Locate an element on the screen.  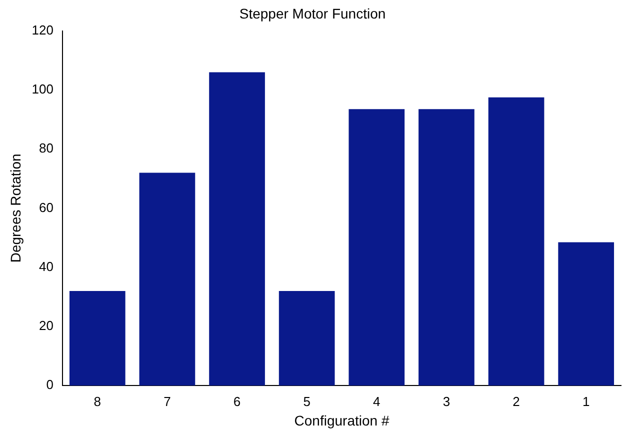
y-tick-label: 20 is located at coordinates (46, 326).